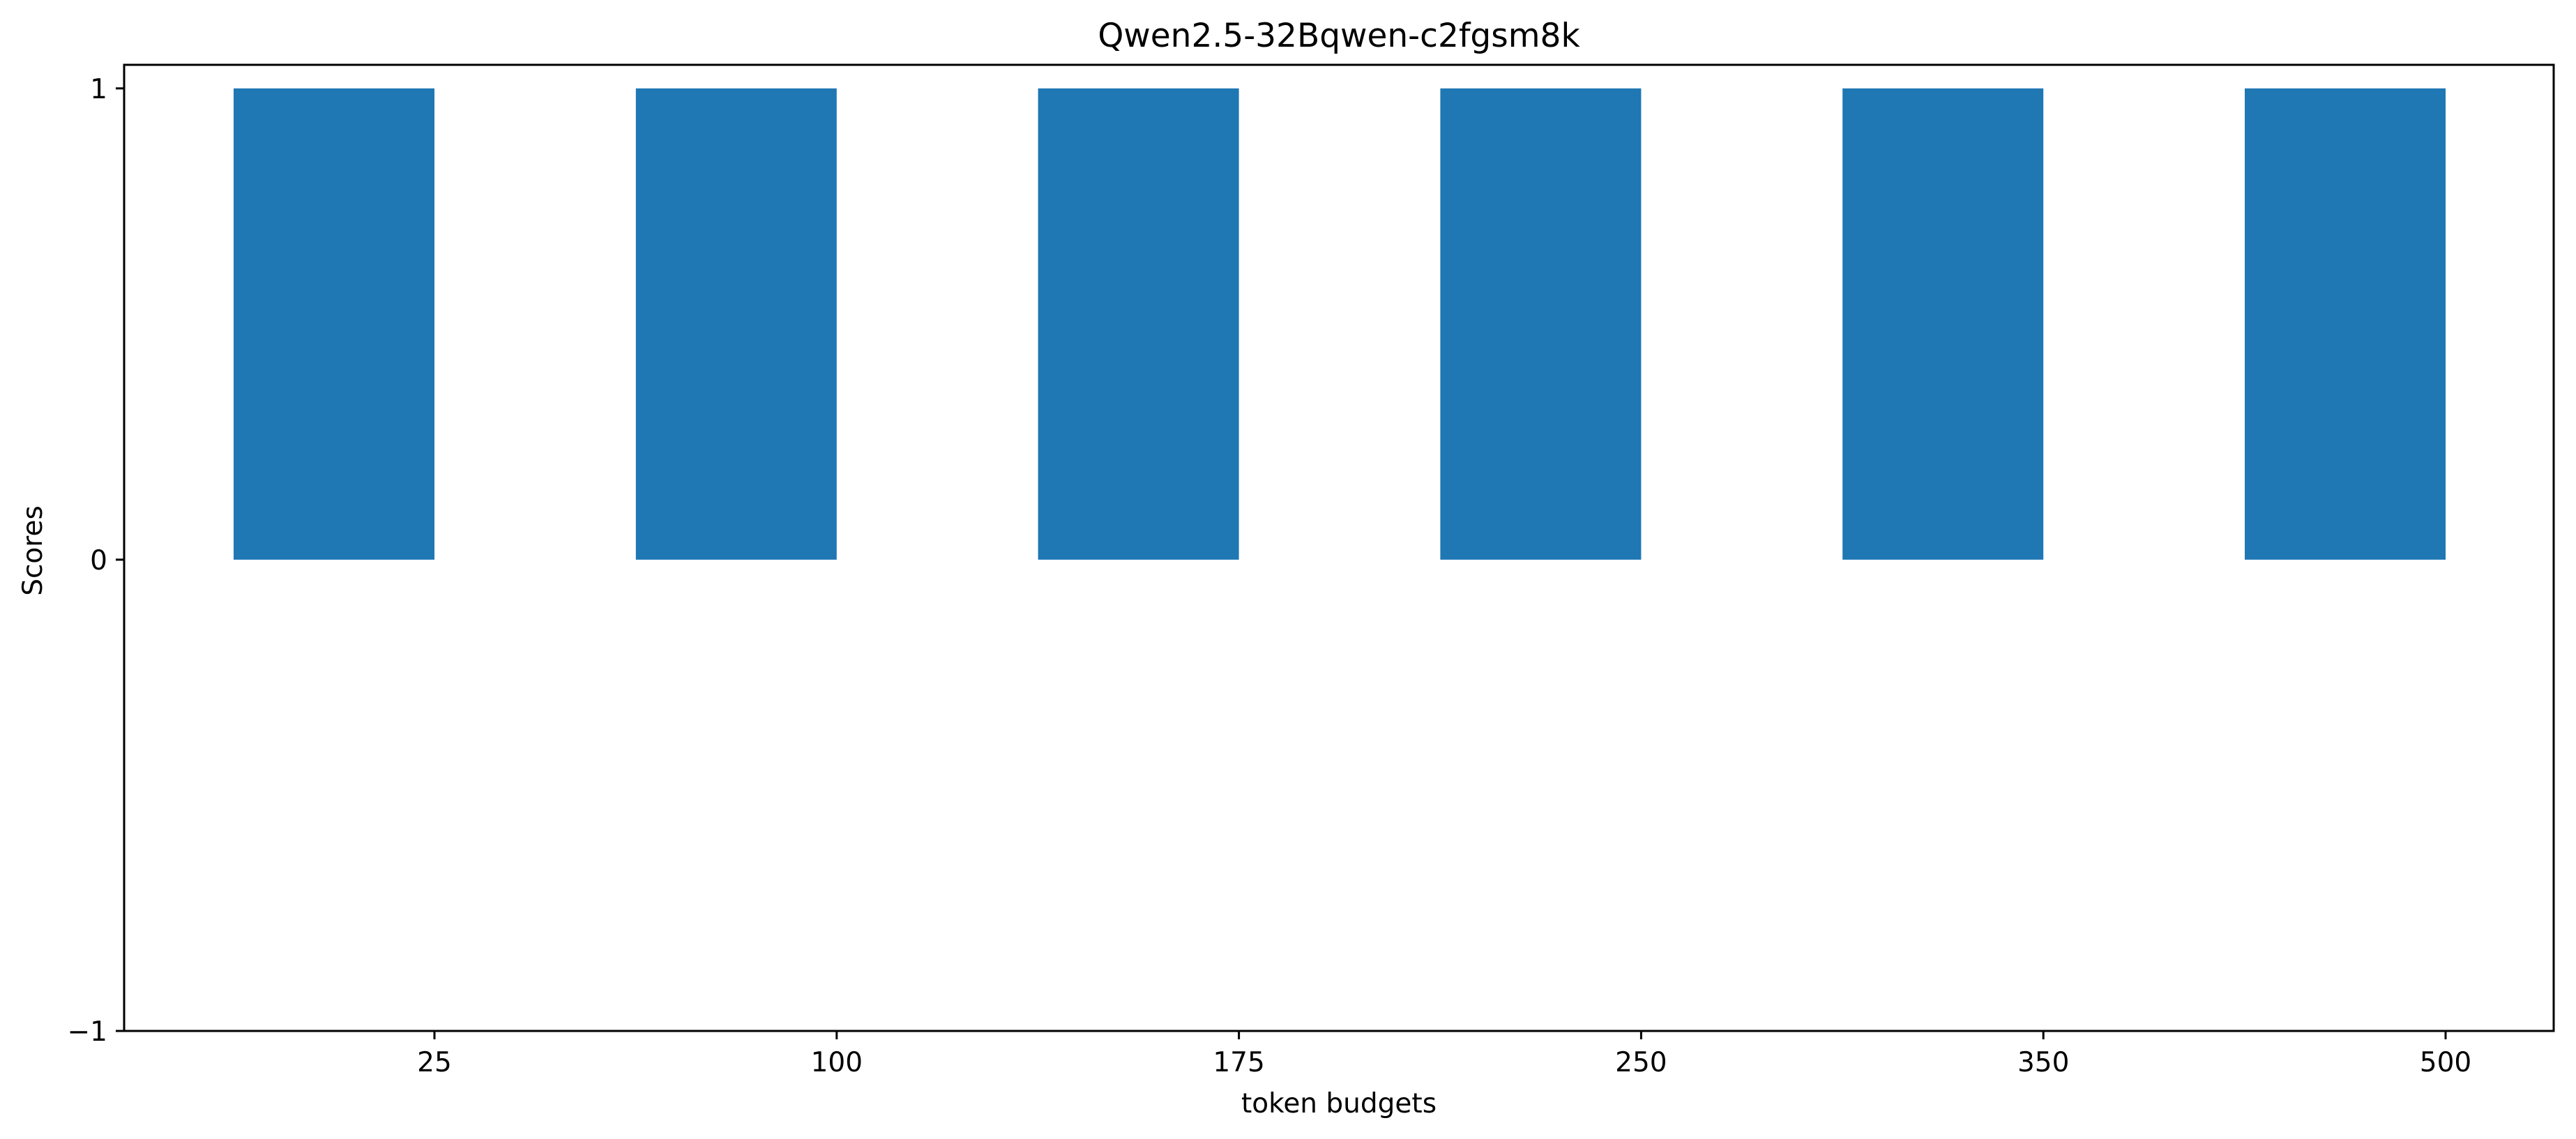 This screenshot has width=2576, height=1139. I want to click on x-tick-label: 350, so click(2043, 1062).